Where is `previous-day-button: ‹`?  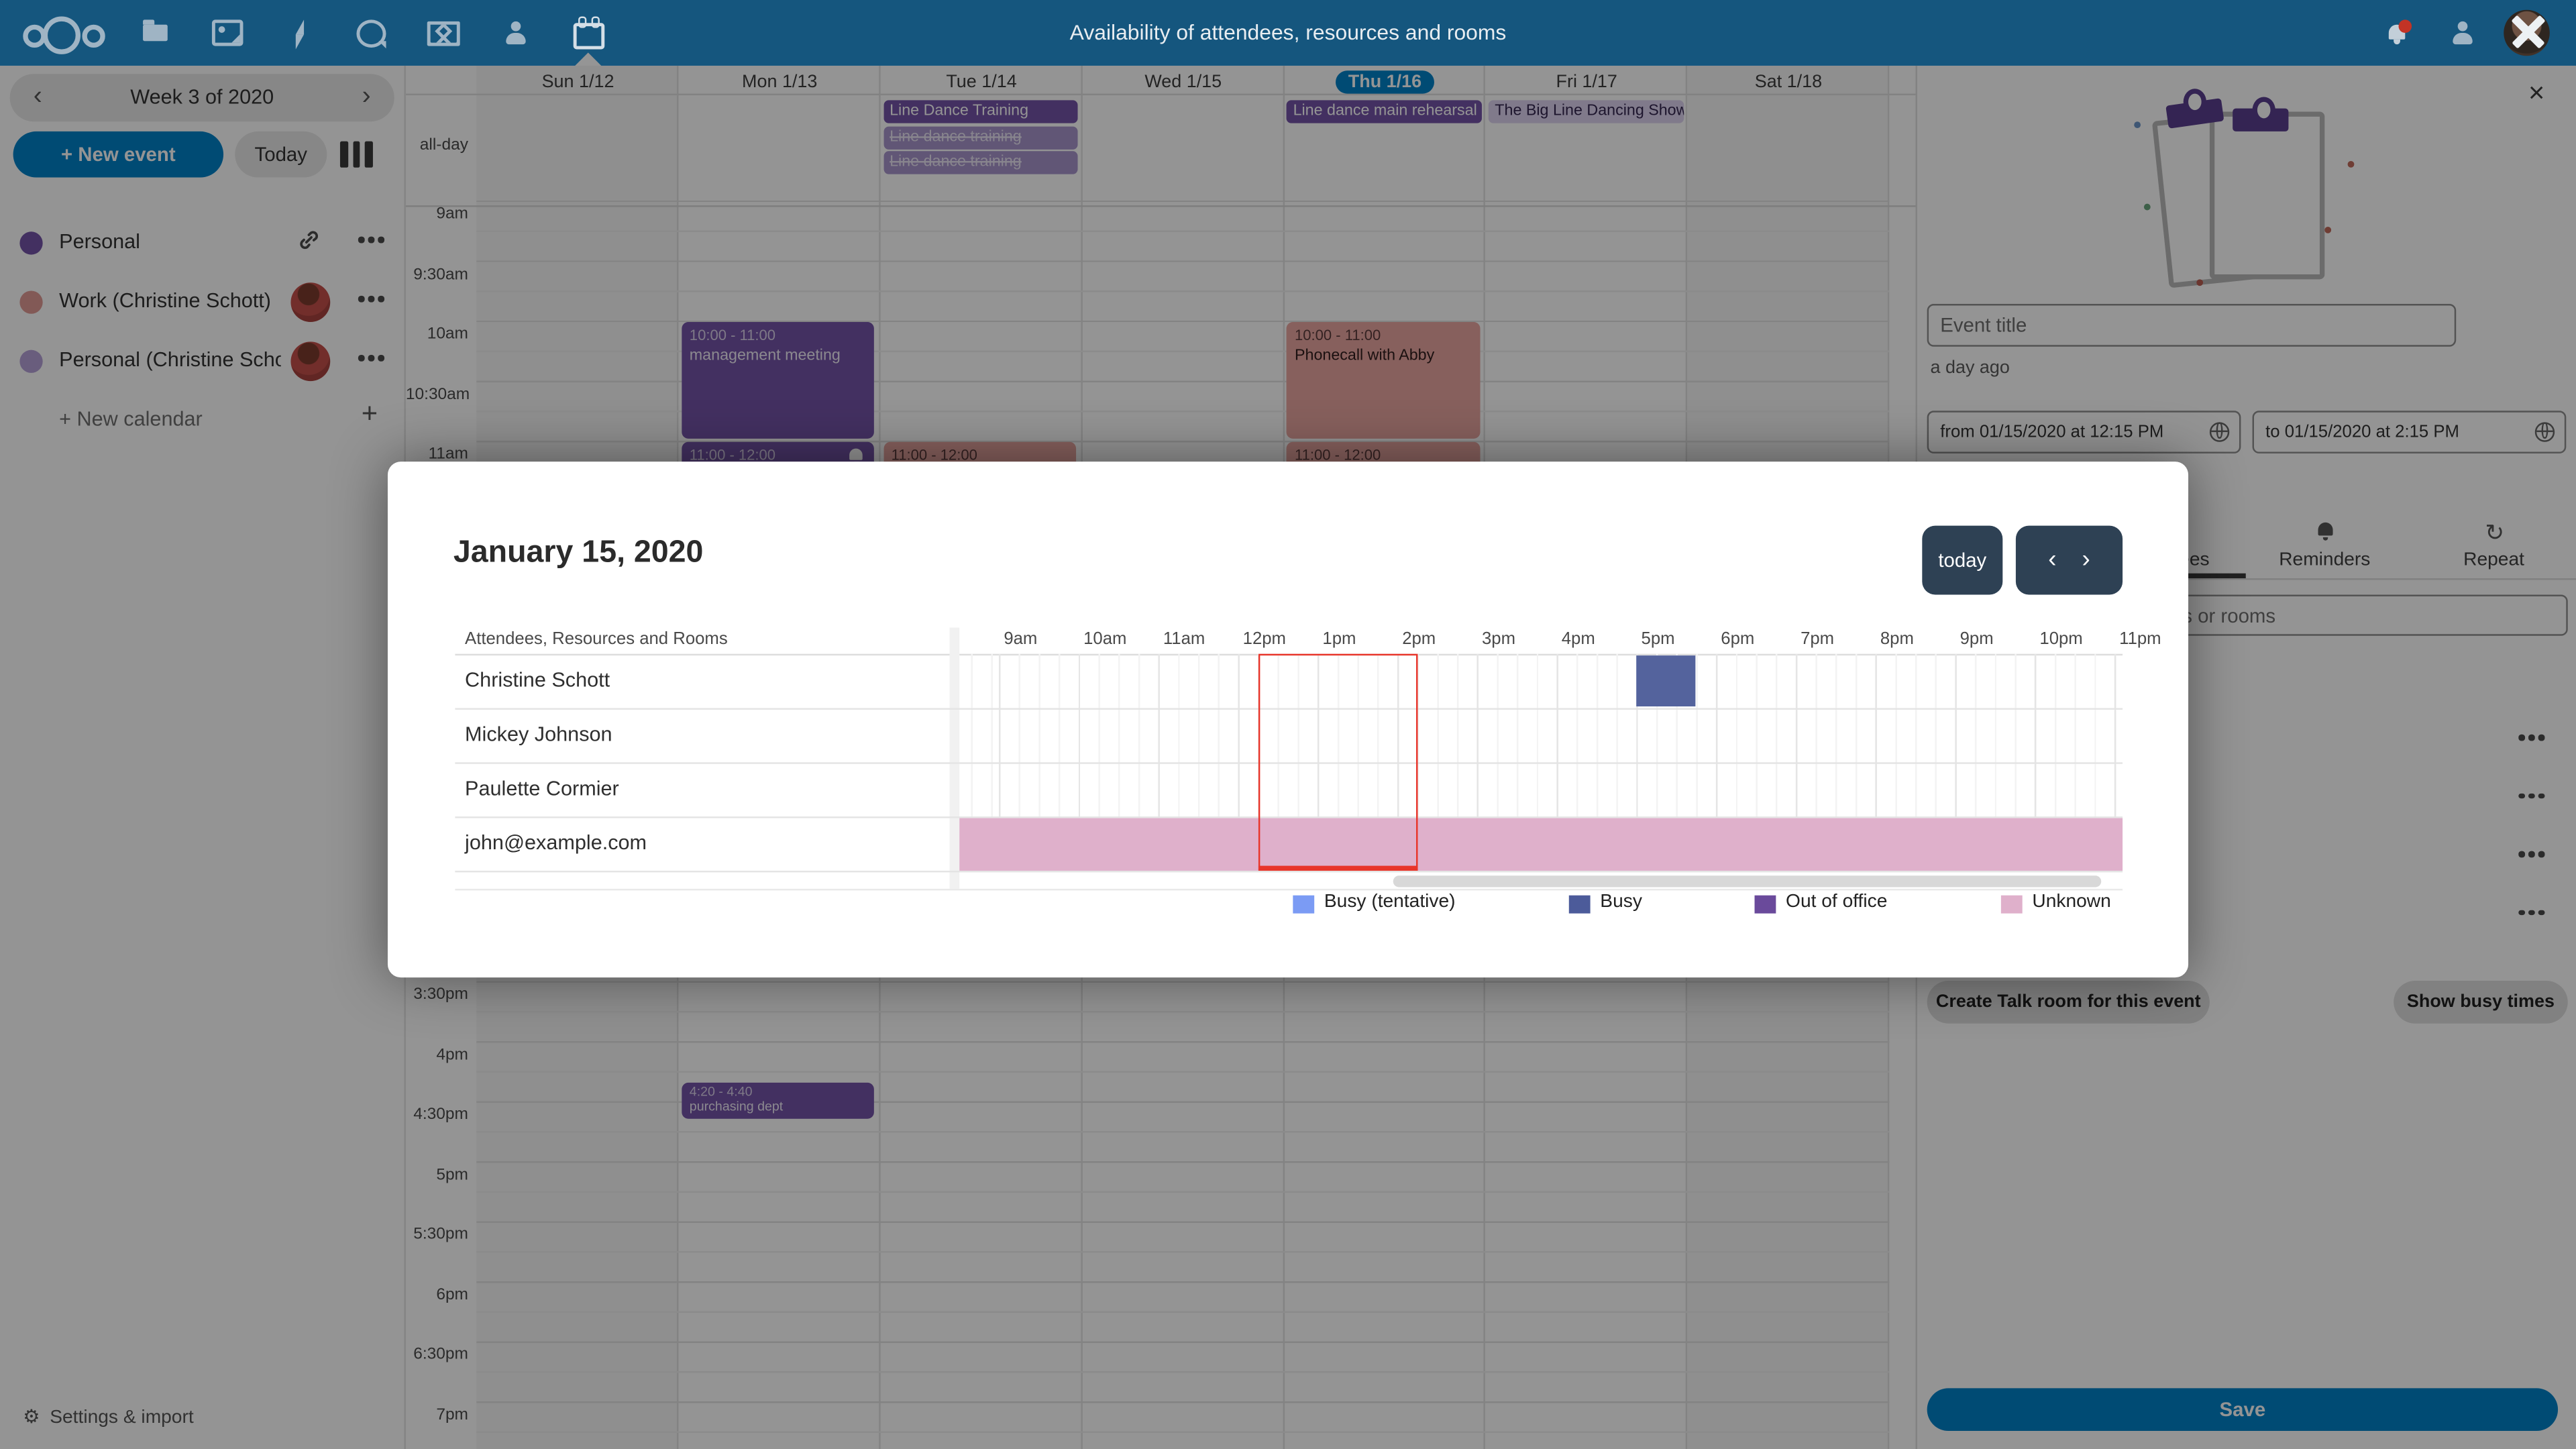
previous-day-button: ‹ is located at coordinates (2052, 559).